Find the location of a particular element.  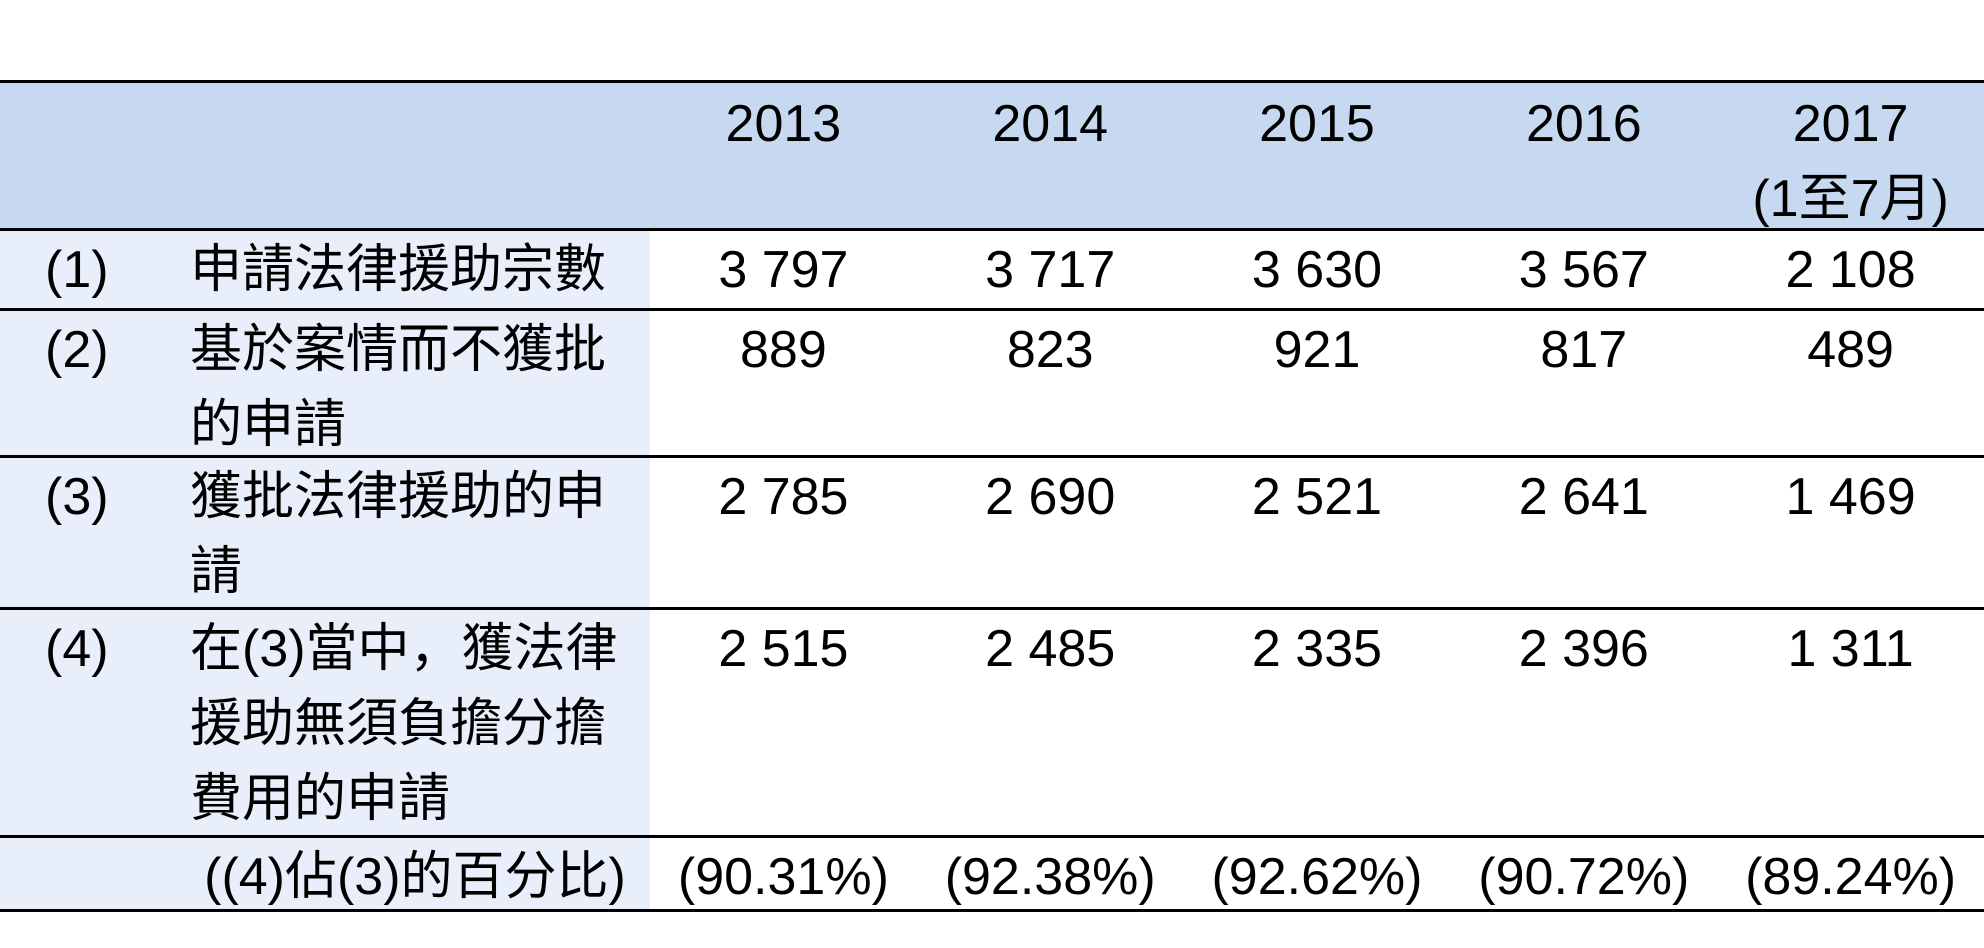

value: 1 469 is located at coordinates (1850, 497).